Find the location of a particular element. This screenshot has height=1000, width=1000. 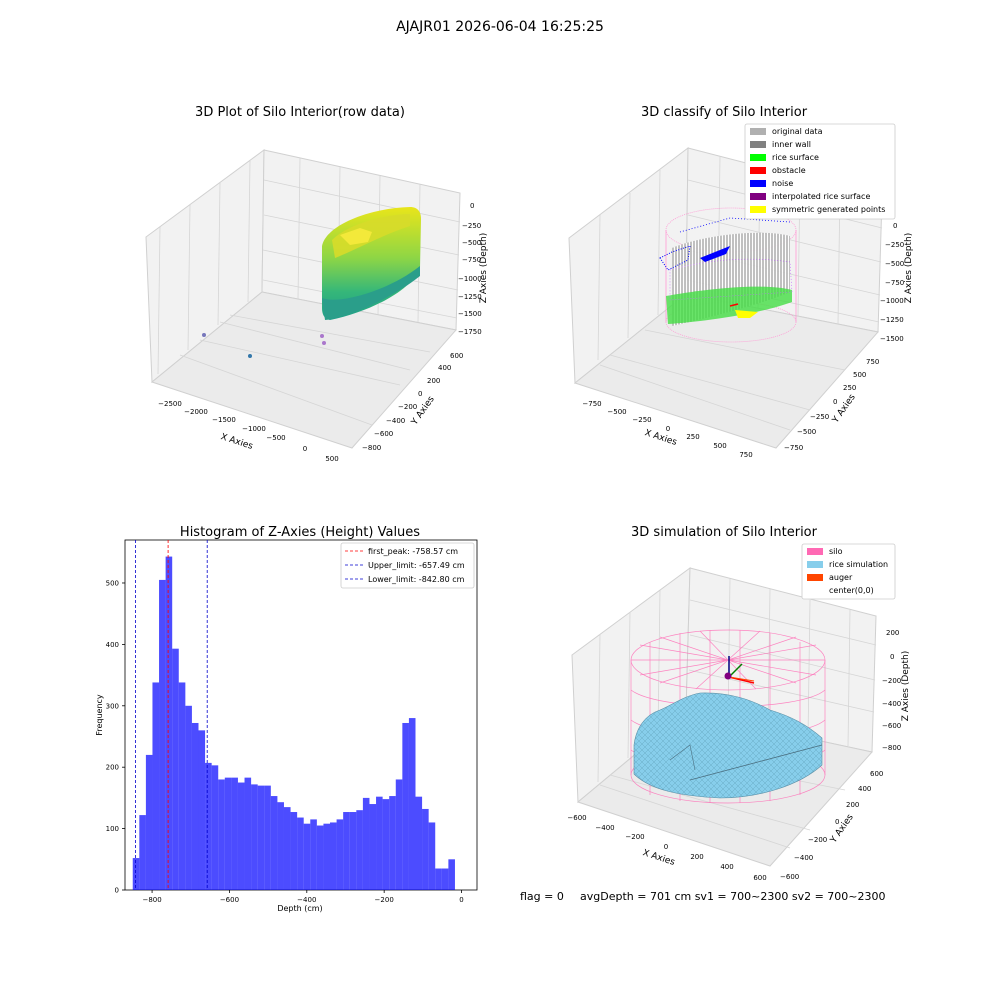

panel1-xtick: −1000 is located at coordinates (254, 429).